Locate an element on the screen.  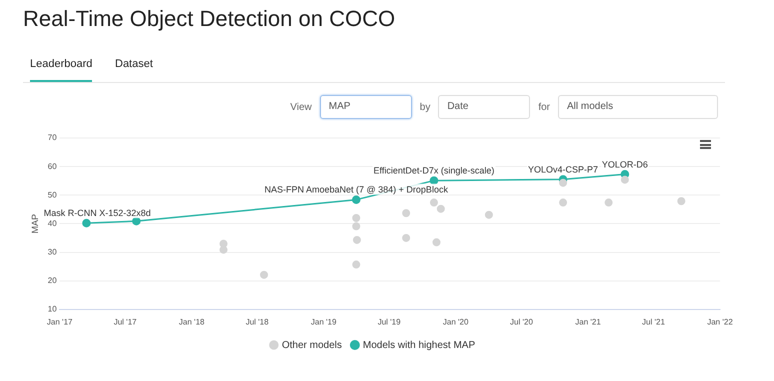
text: MAP is located at coordinates (366, 107).